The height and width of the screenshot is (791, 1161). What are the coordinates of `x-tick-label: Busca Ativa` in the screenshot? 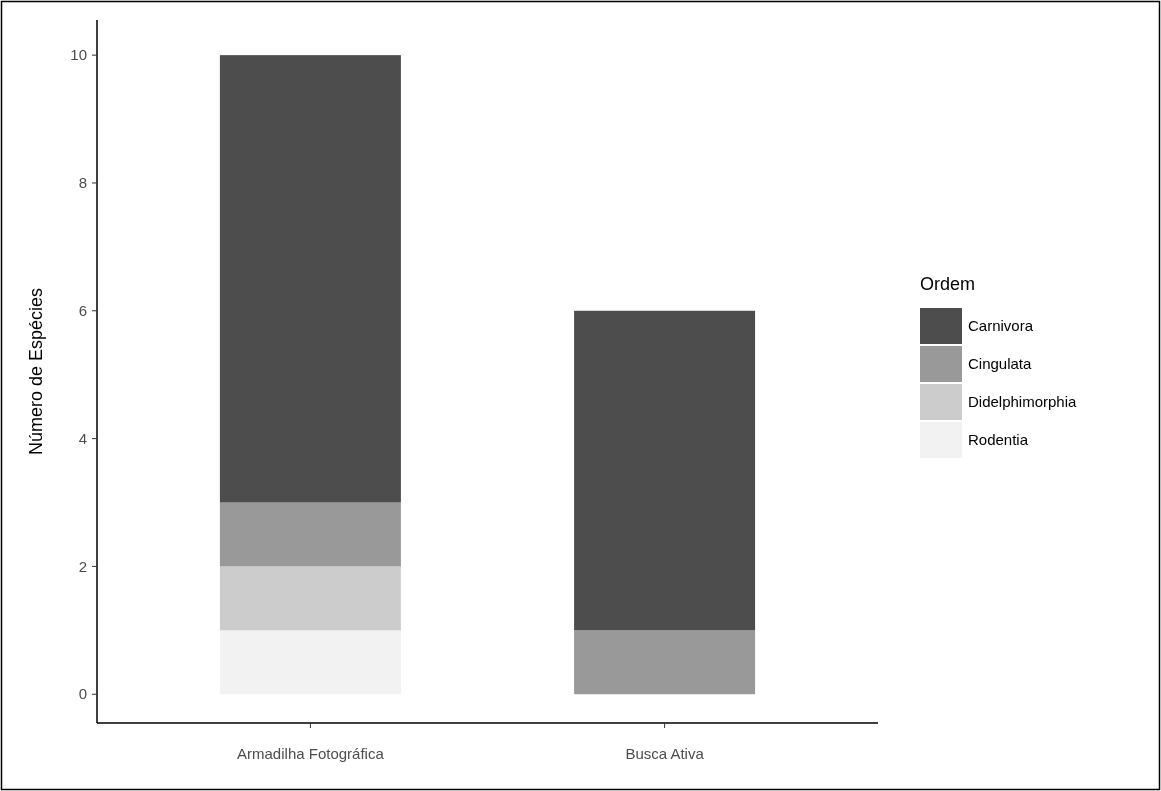 It's located at (665, 753).